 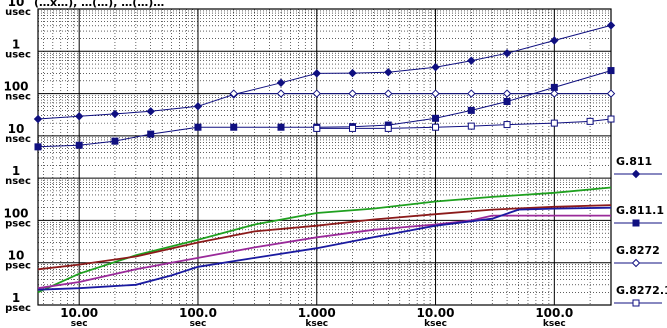 I want to click on legend: G.811 G.811.1 G.8272 G.8272.1, so click(x=640, y=231).